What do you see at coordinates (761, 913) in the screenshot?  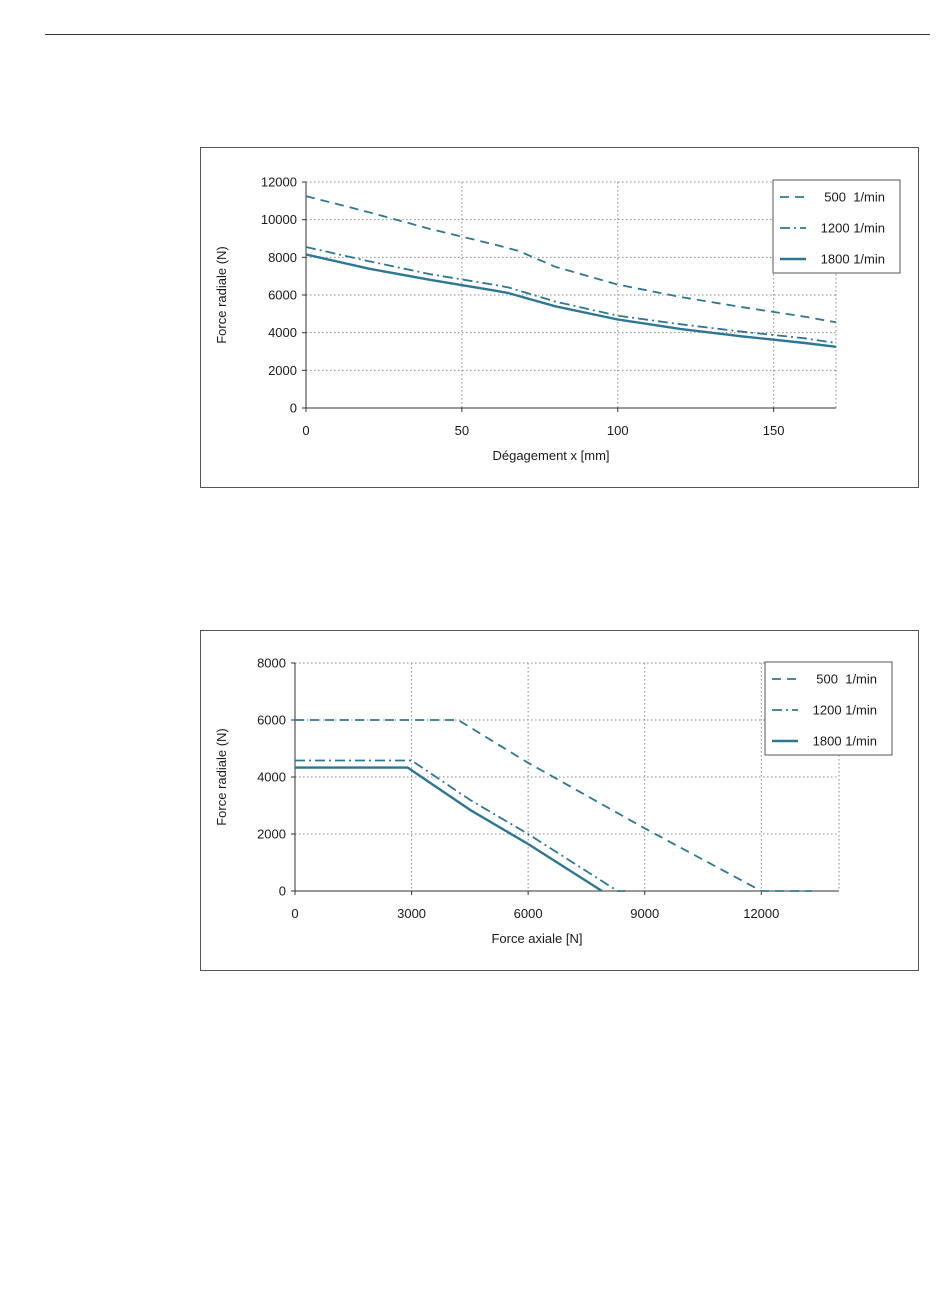 I see `x-tick-label: 12000` at bounding box center [761, 913].